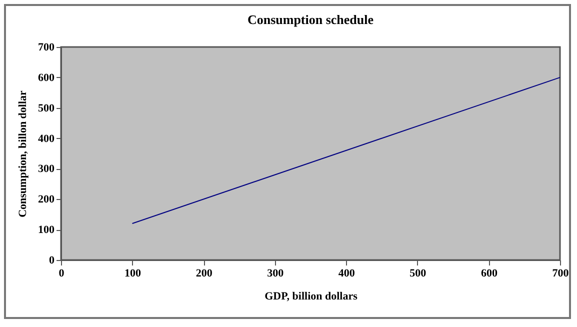 The width and height of the screenshot is (577, 327). Describe the element at coordinates (46, 169) in the screenshot. I see `y-tick-label: 300` at that location.